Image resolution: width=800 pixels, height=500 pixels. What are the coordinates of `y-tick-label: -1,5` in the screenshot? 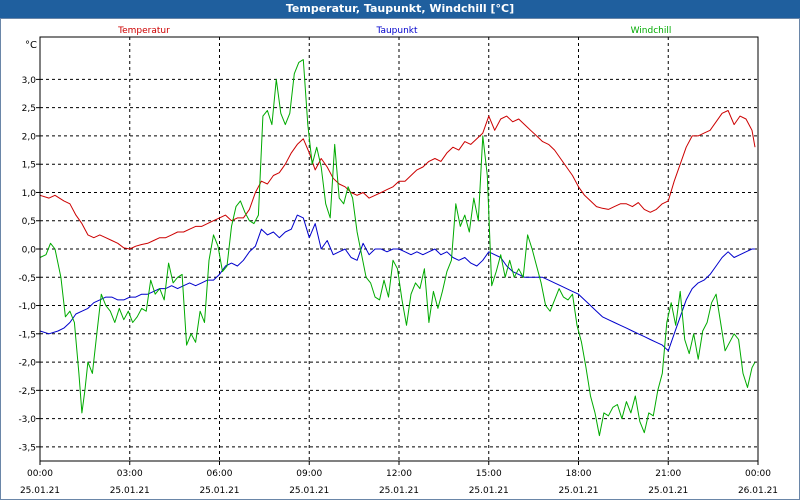 It's located at (27, 335).